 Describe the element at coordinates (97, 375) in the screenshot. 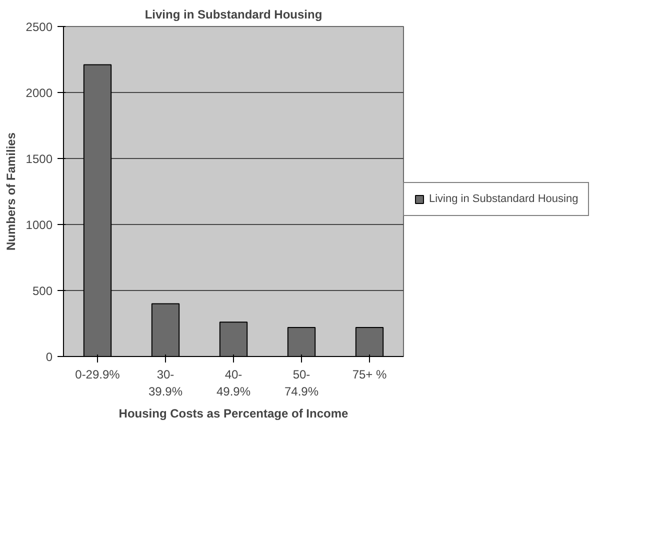

I see `x-tick-label: 0-29.9%` at that location.